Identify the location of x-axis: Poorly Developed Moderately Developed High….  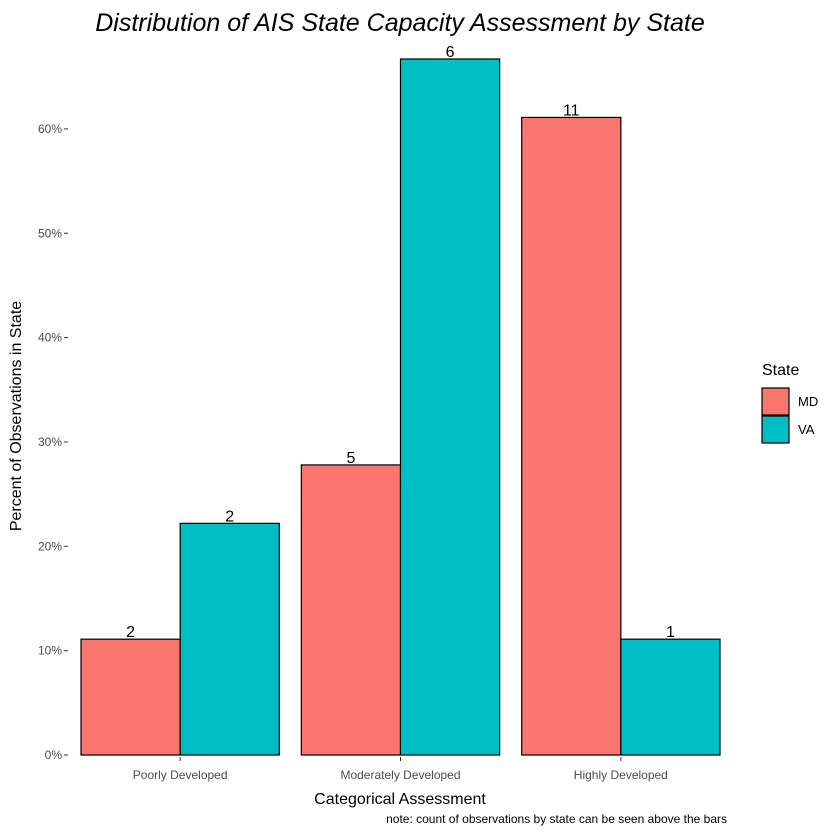
(400, 769).